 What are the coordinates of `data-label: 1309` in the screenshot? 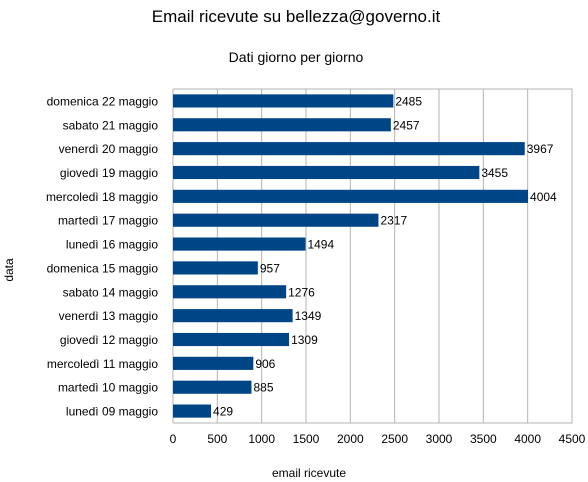 It's located at (304, 340).